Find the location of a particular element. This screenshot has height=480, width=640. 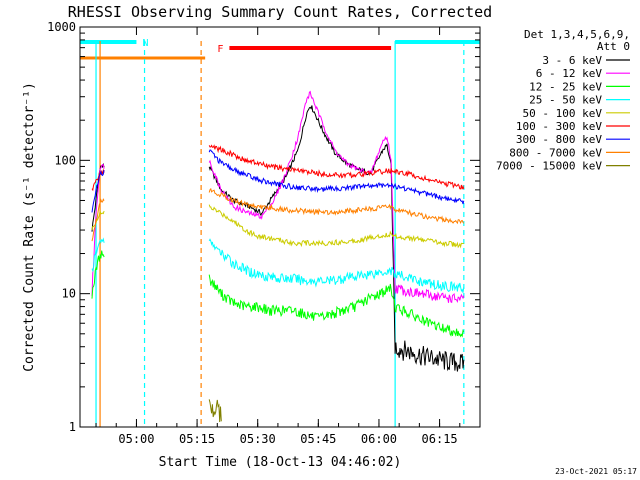

series-line-100-300-kev is located at coordinates (278, 168).